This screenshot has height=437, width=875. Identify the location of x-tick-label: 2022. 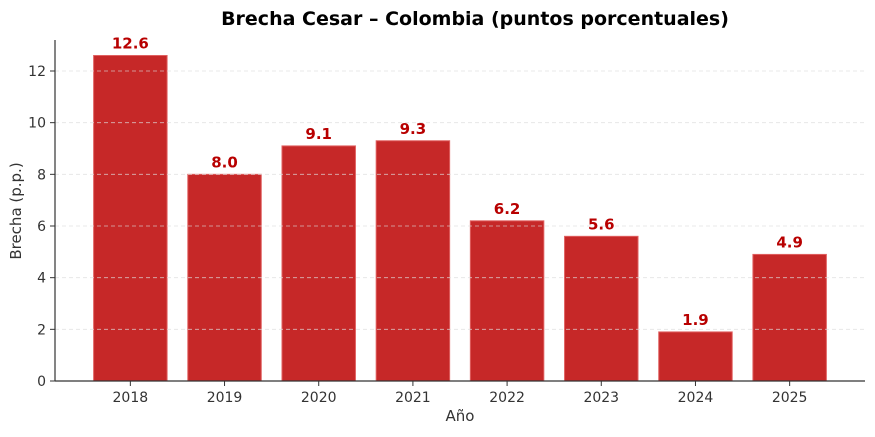
(507, 398).